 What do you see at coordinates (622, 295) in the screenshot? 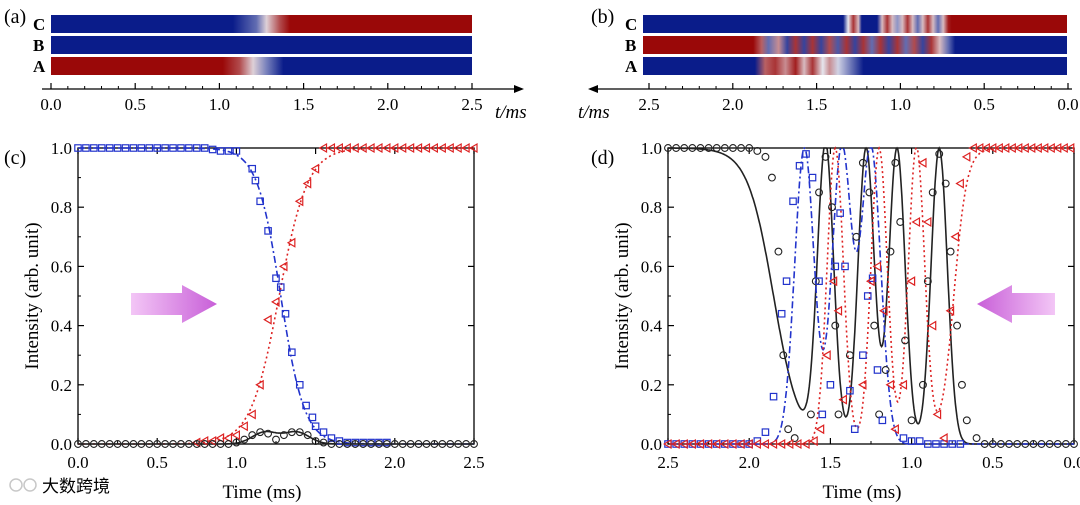
I see `y-axis-label-d: Intensity (arb. unit)` at bounding box center [622, 295].